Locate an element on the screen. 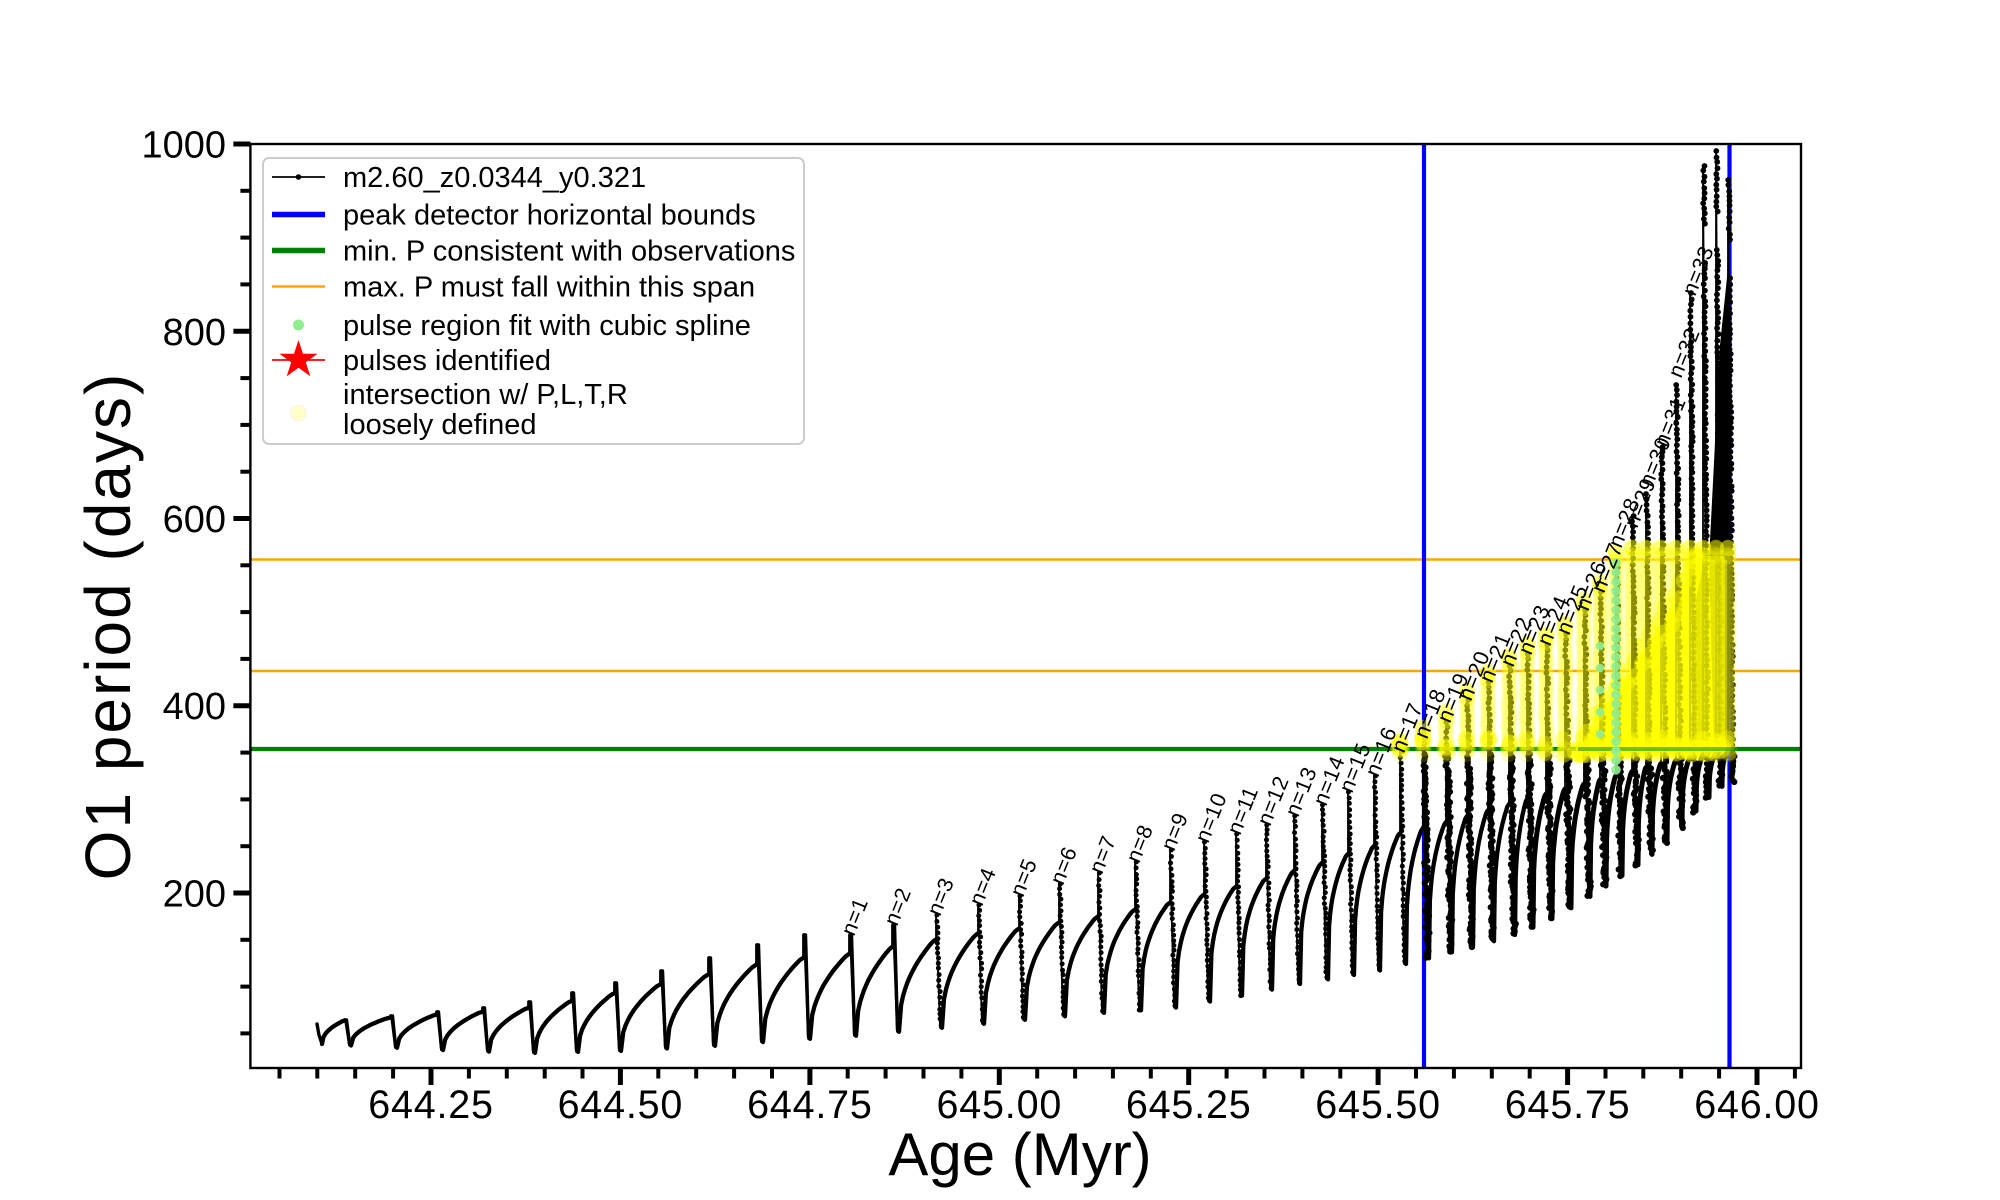 The width and height of the screenshot is (2000, 1200). svg-text: 645.75 is located at coordinates (1568, 1105).